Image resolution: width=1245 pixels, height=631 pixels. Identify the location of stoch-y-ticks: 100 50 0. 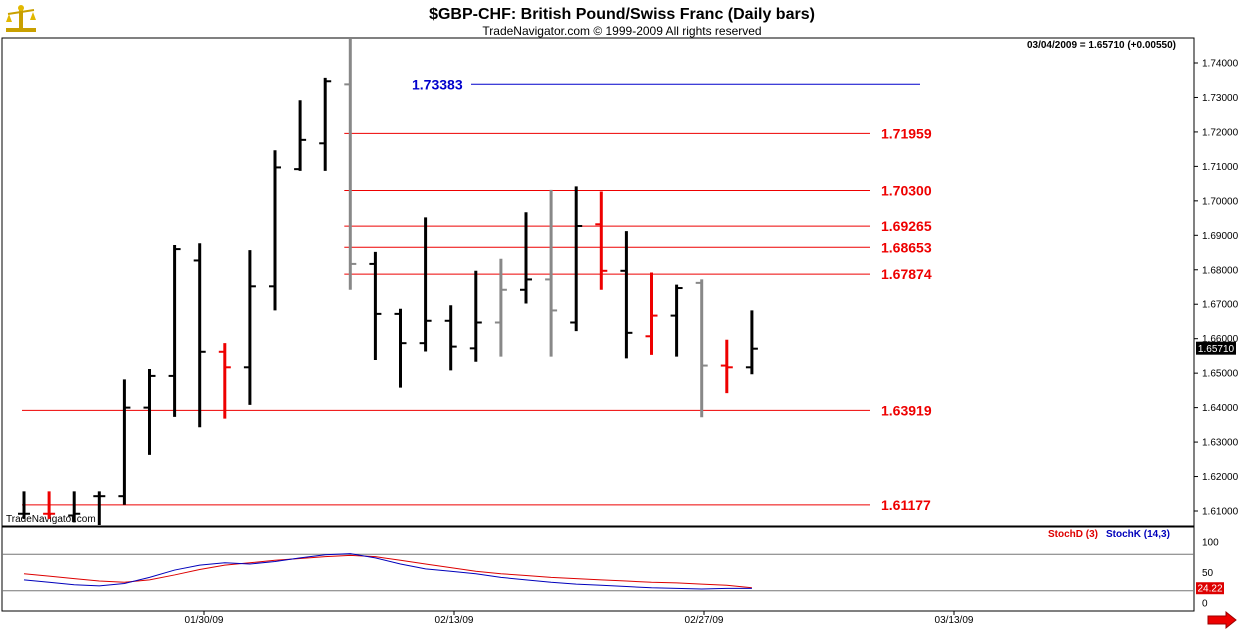
(1210, 574).